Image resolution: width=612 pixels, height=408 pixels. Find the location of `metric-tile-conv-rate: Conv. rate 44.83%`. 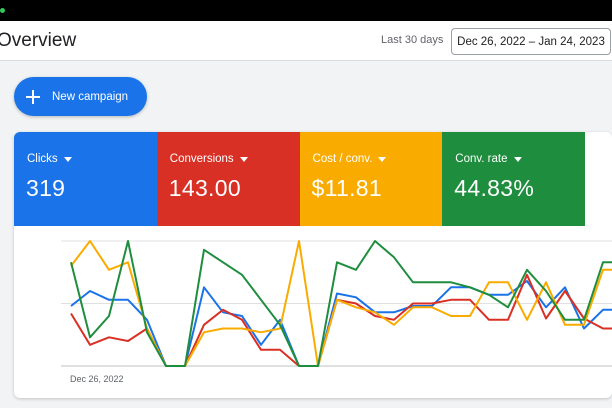

metric-tile-conv-rate: Conv. rate 44.83% is located at coordinates (514, 179).